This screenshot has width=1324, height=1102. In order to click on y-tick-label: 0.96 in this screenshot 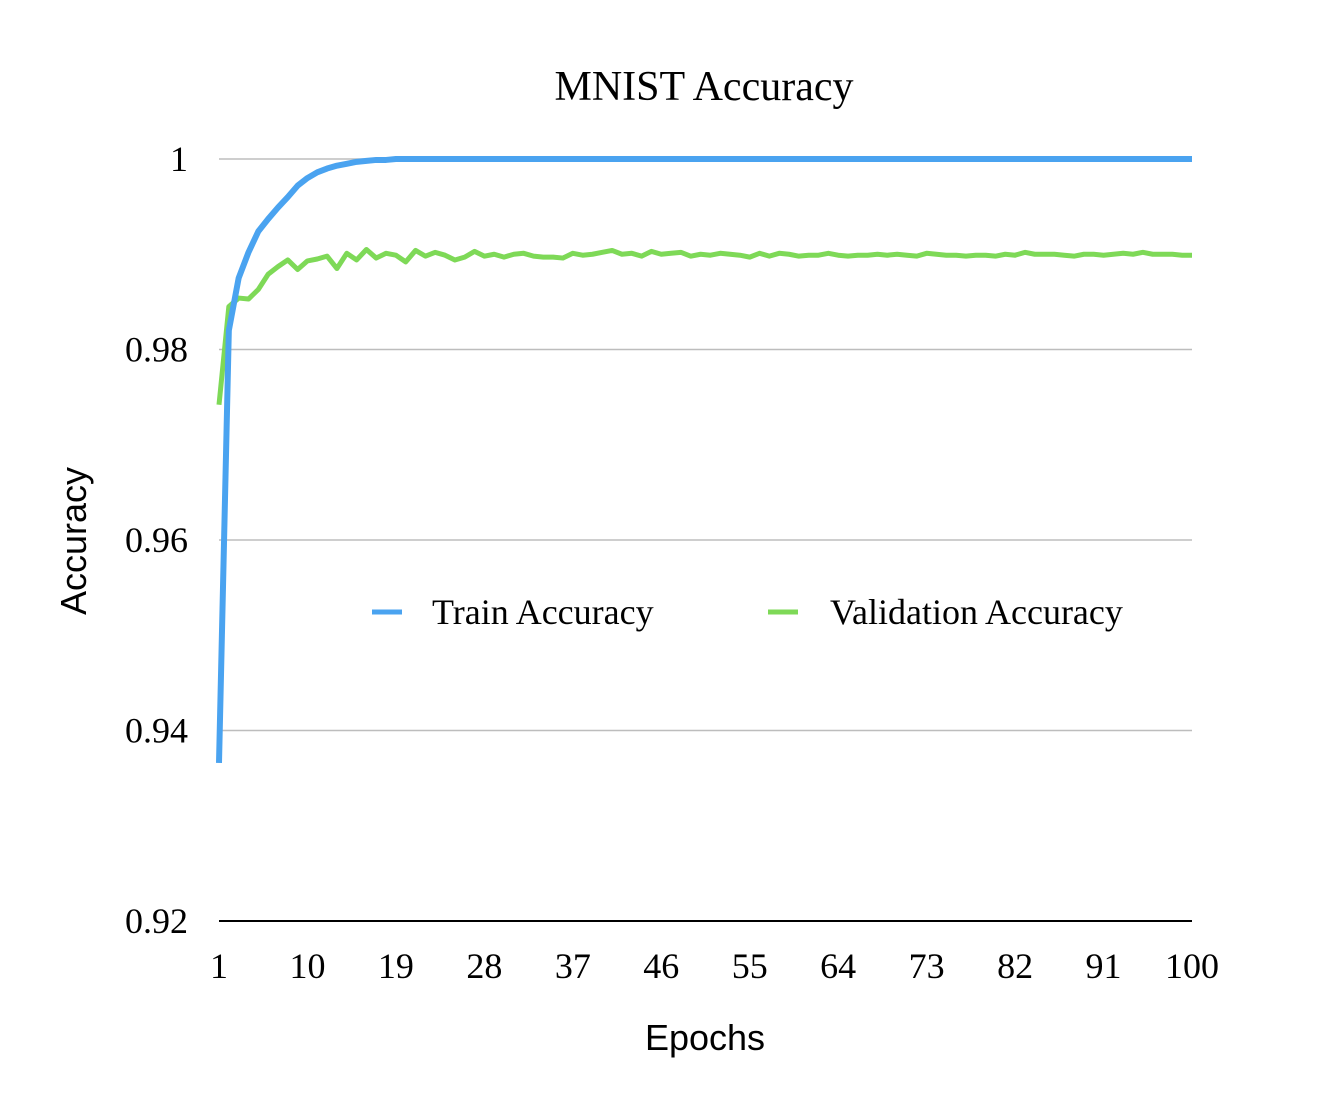, I will do `click(156, 540)`.